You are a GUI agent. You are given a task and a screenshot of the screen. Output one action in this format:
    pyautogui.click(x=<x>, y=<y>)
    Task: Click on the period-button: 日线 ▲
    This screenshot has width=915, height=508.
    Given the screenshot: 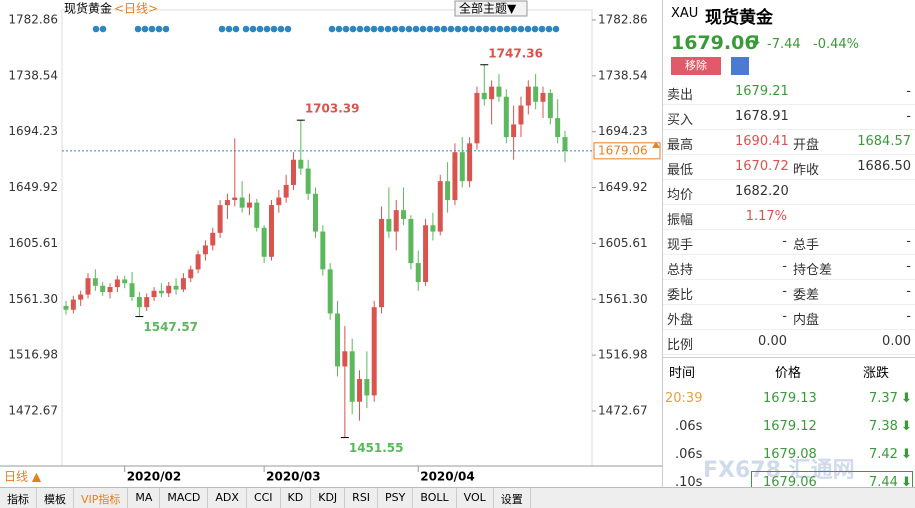 What is the action you would take?
    pyautogui.click(x=23, y=477)
    